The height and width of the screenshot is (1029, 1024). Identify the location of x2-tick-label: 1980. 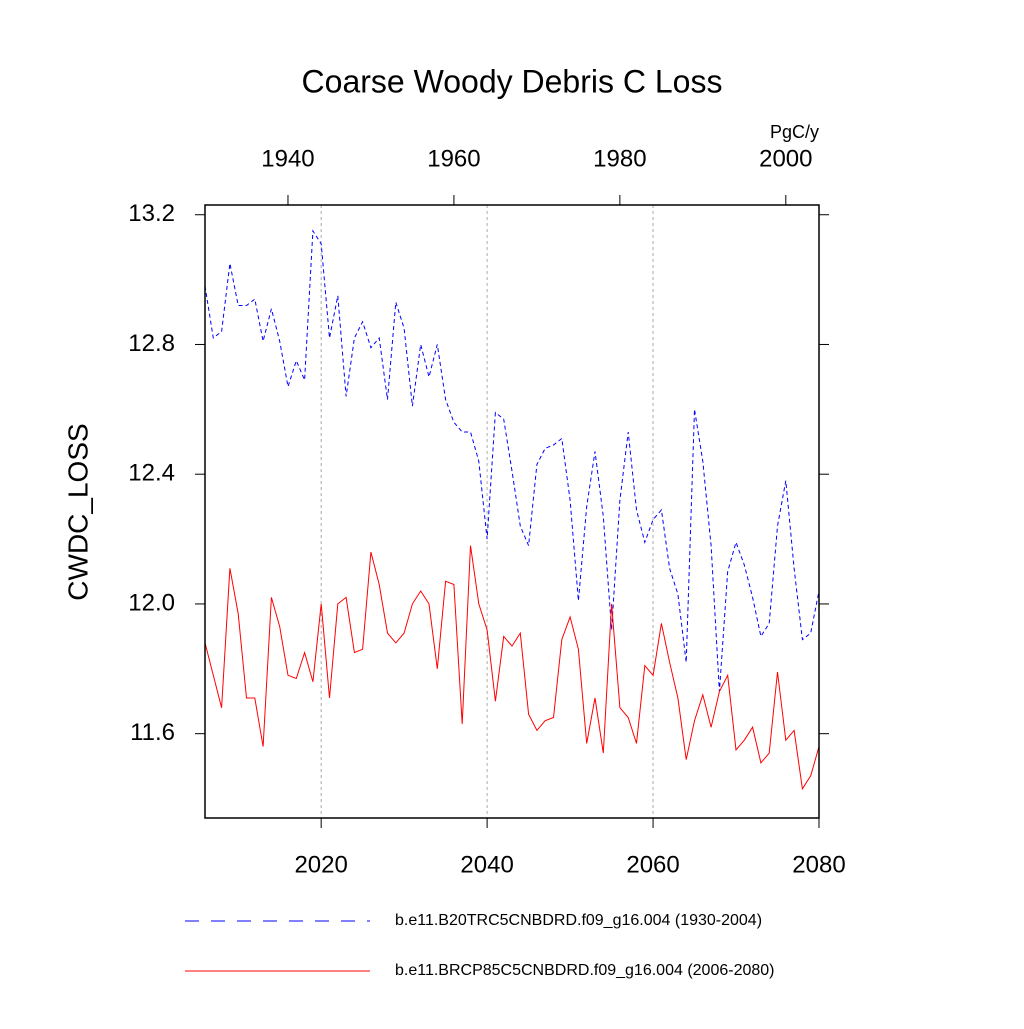
(619, 158).